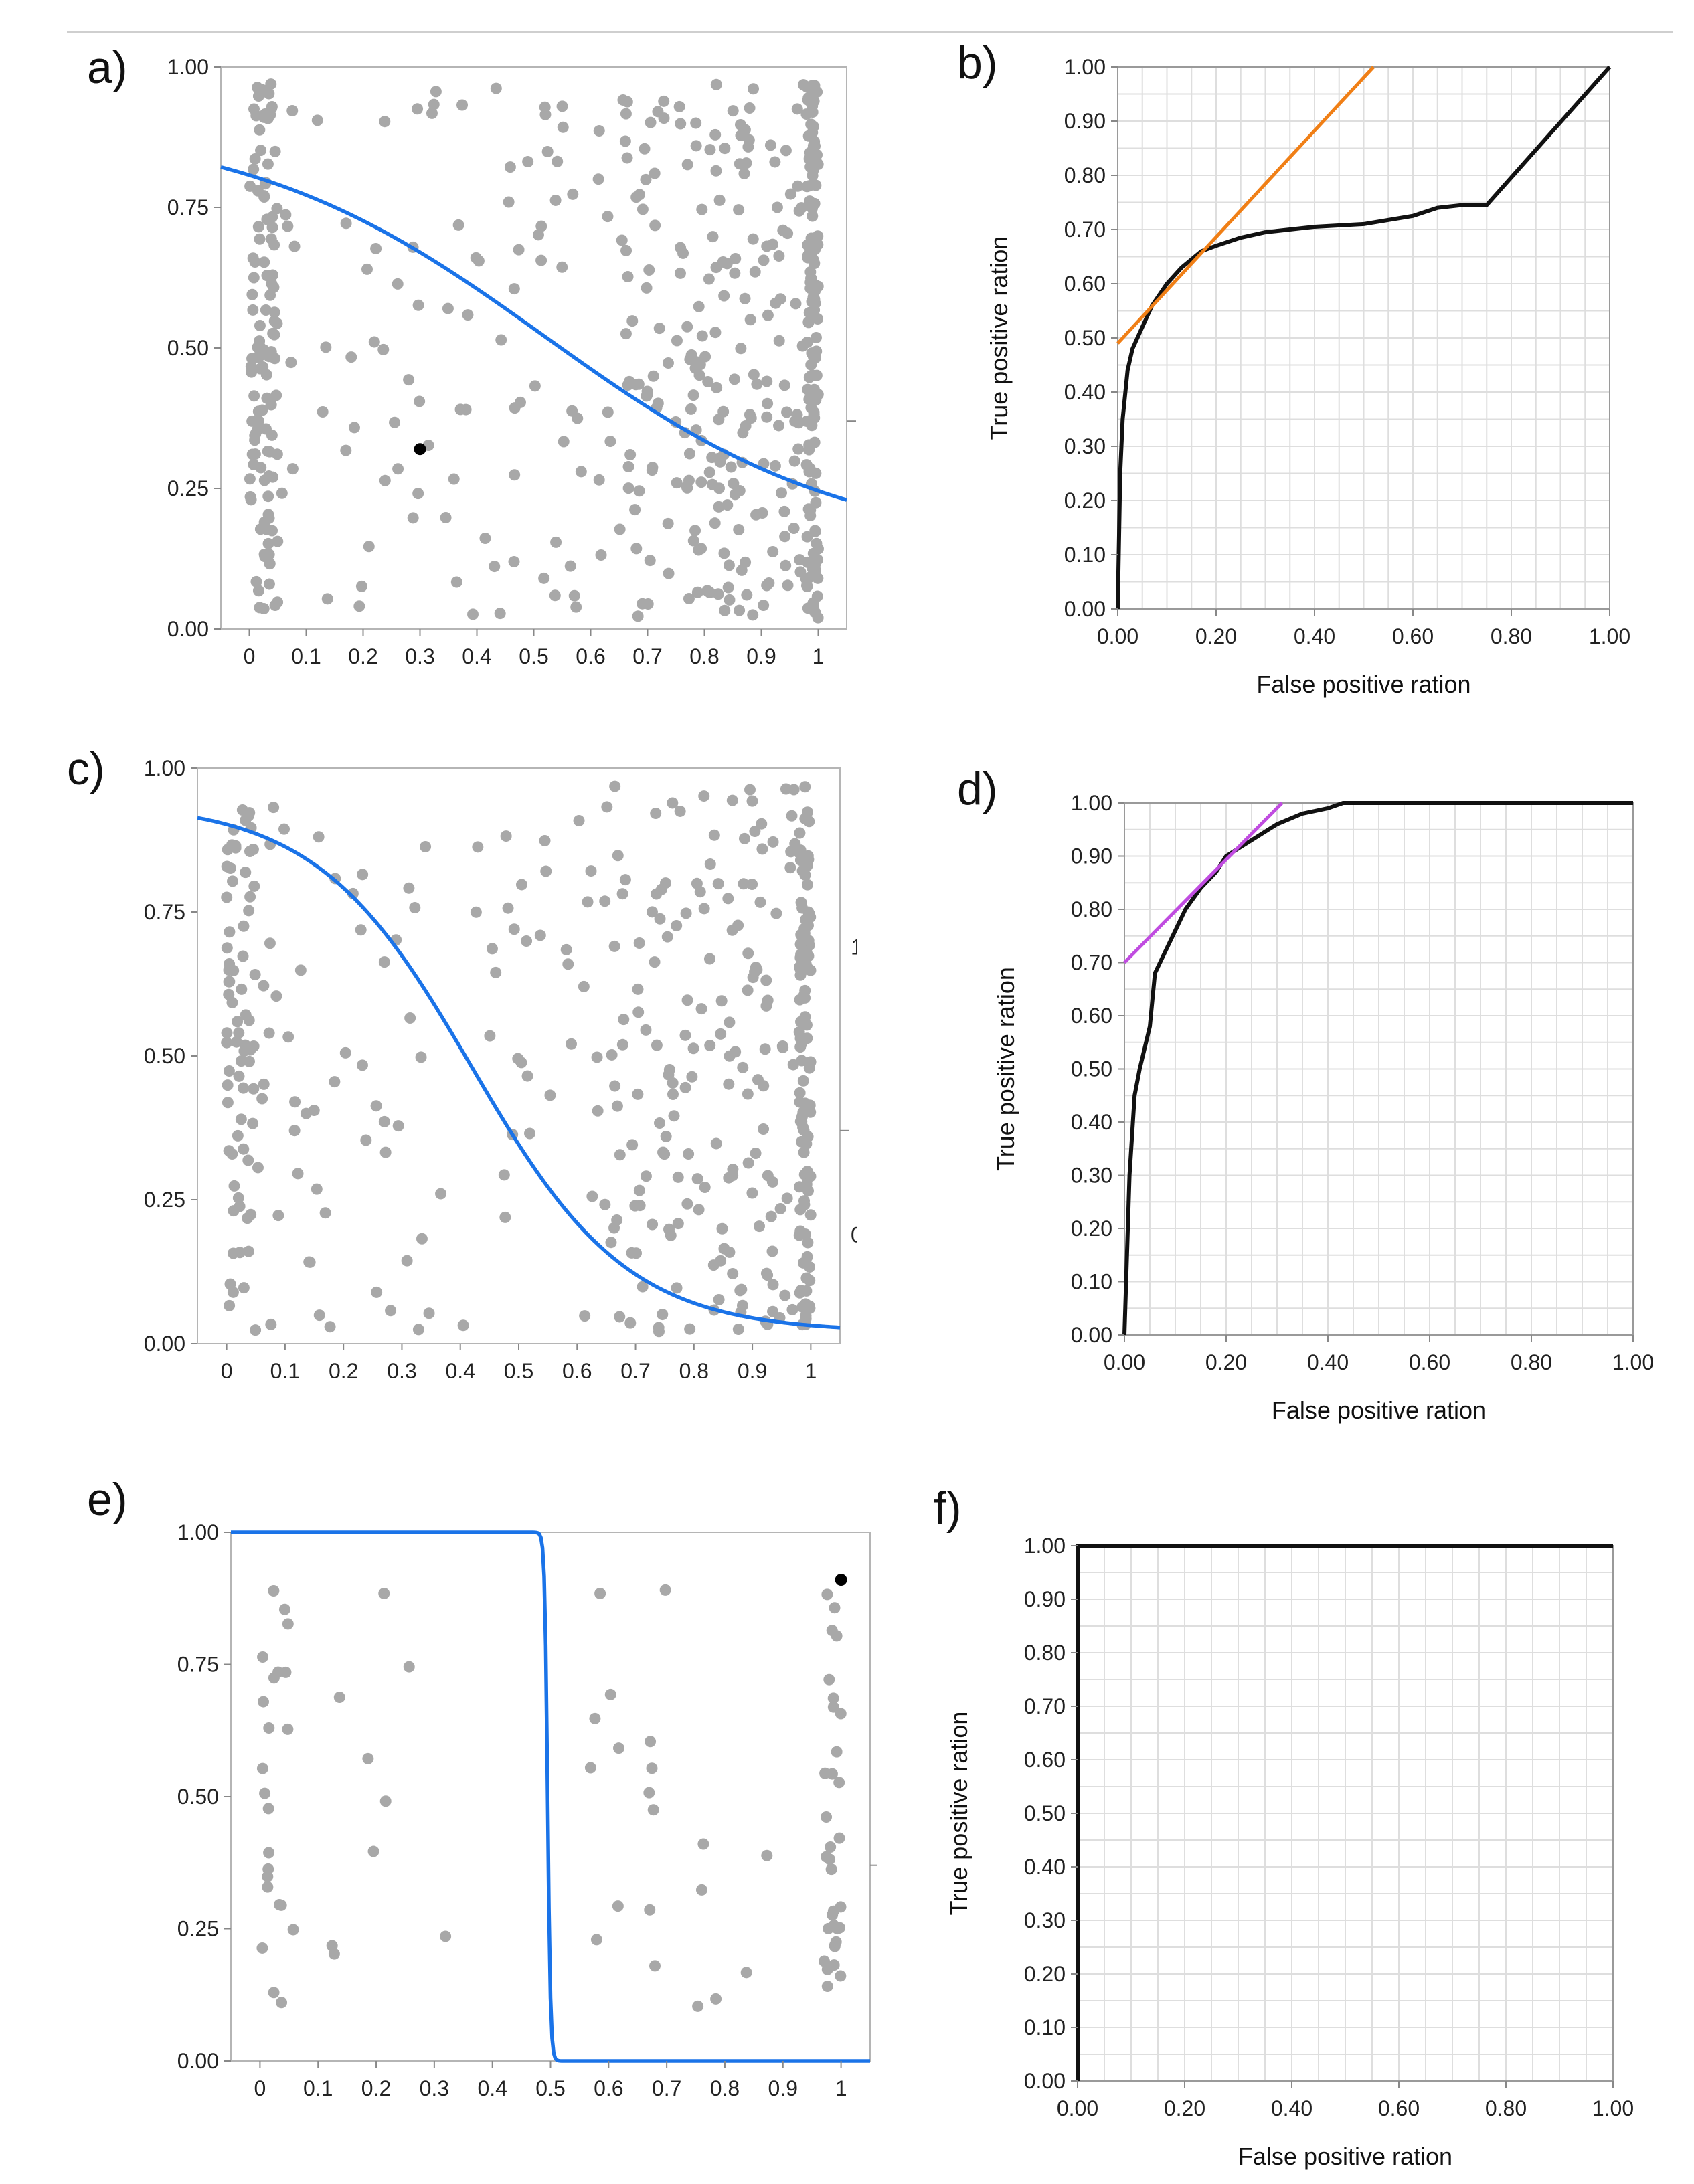 This screenshot has width=1694, height=2184. I want to click on highlight-point, so click(841, 1580).